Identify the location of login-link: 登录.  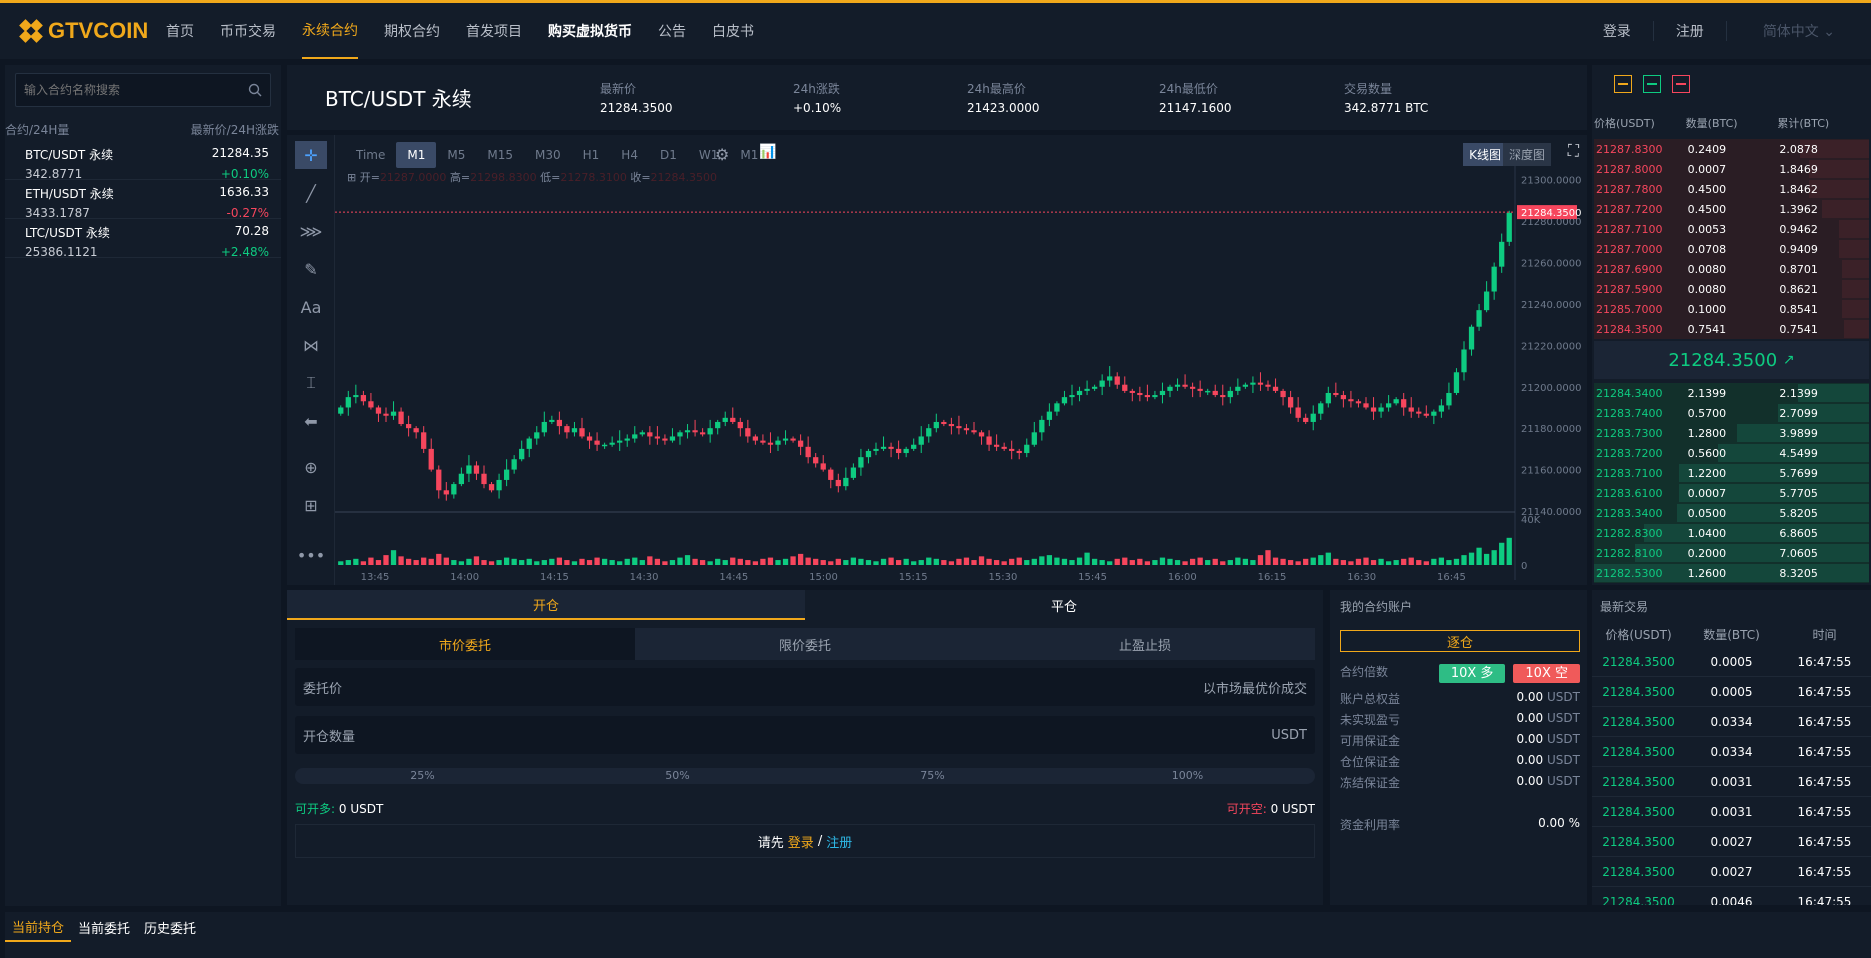
(1616, 32).